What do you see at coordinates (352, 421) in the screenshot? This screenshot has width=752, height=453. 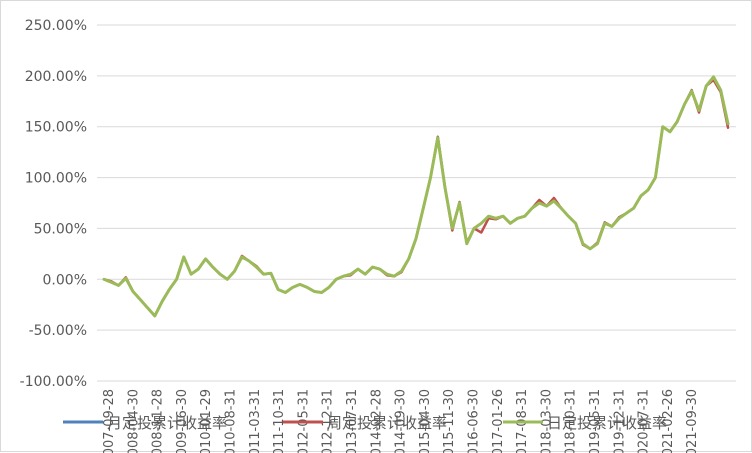 I see `x-tick-label: 2013-07-31` at bounding box center [352, 421].